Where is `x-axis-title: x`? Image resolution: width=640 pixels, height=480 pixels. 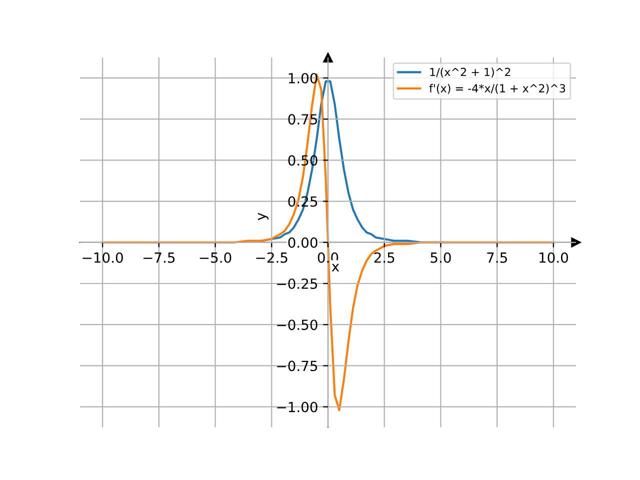 x-axis-title: x is located at coordinates (336, 268).